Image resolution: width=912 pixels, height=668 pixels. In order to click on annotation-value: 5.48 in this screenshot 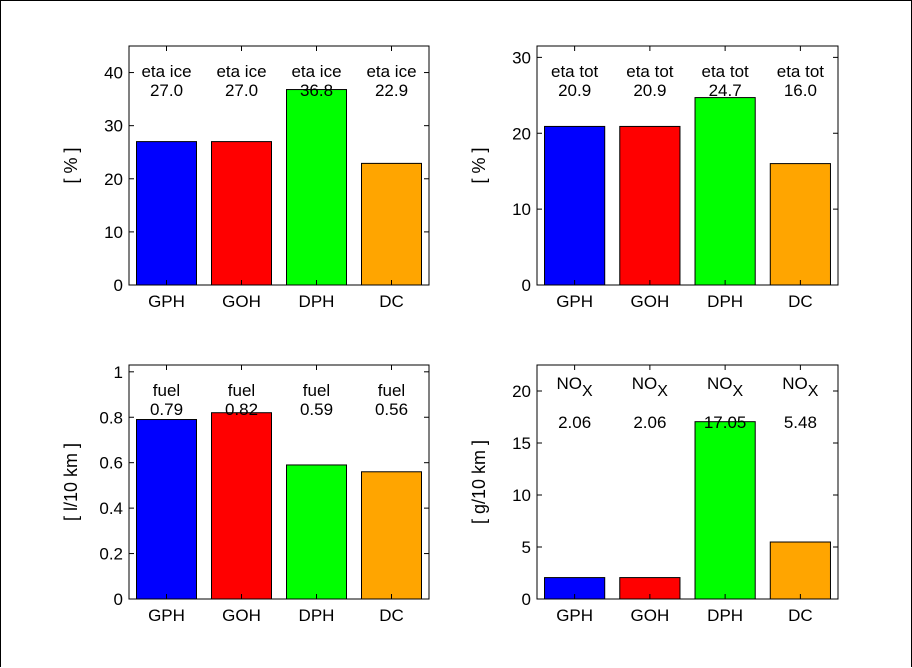, I will do `click(800, 422)`.